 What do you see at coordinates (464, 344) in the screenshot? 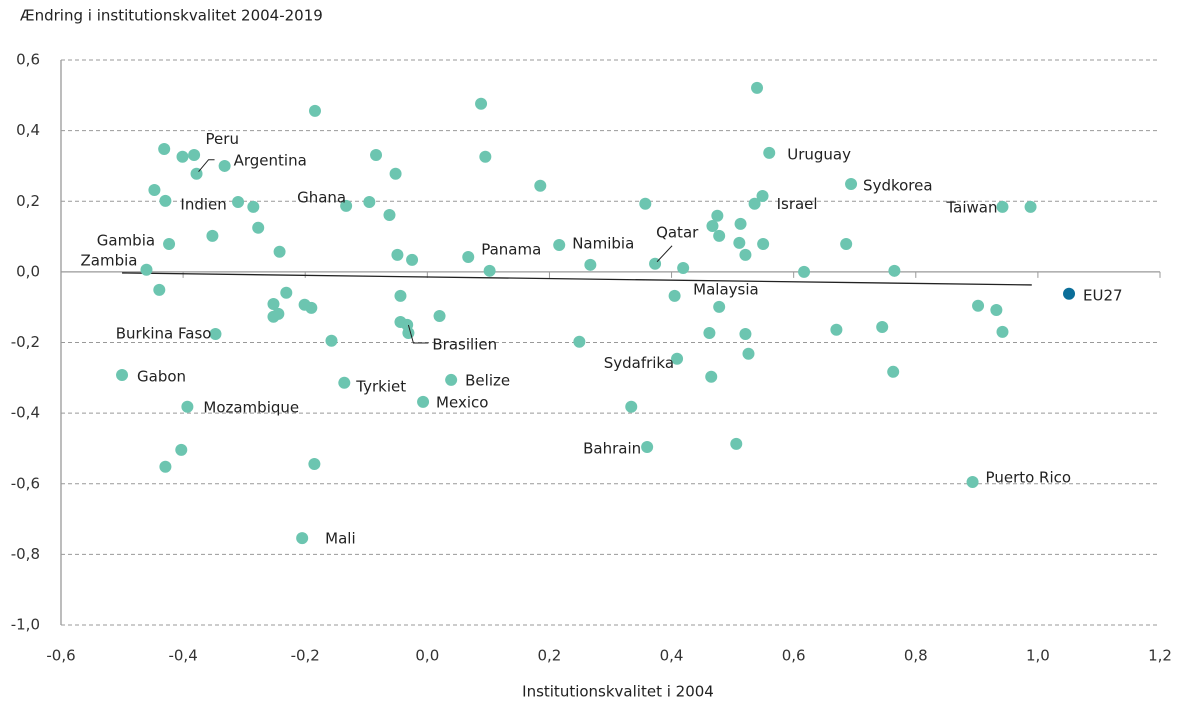
I see `point-label: Brasilien` at bounding box center [464, 344].